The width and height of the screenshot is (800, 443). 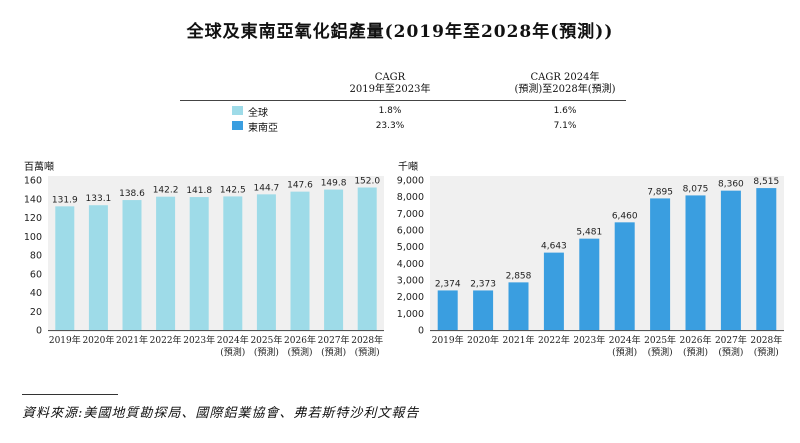 I want to click on cagr-col1-line1: CAGR, so click(x=390, y=77).